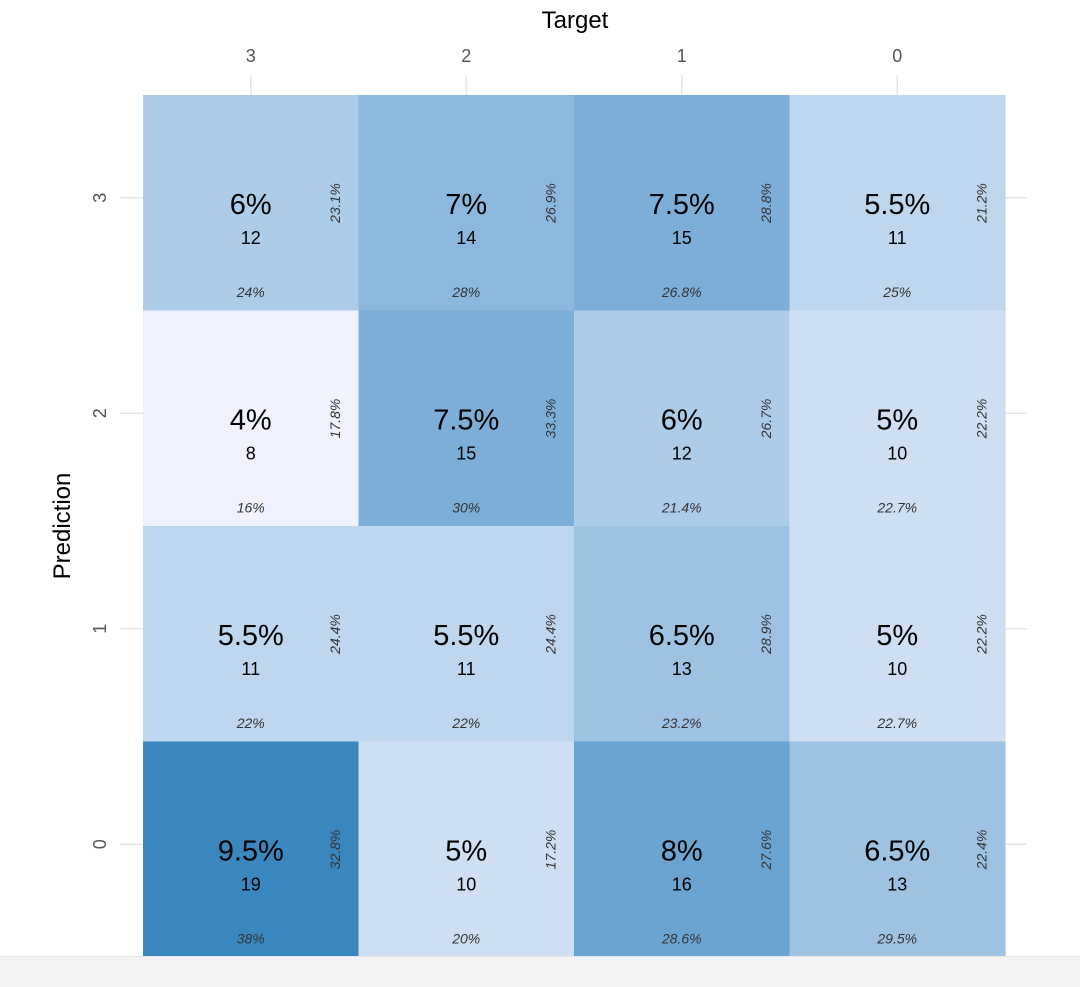 This screenshot has height=987, width=1080. Describe the element at coordinates (682, 56) in the screenshot. I see `x-tick-label: 1` at that location.